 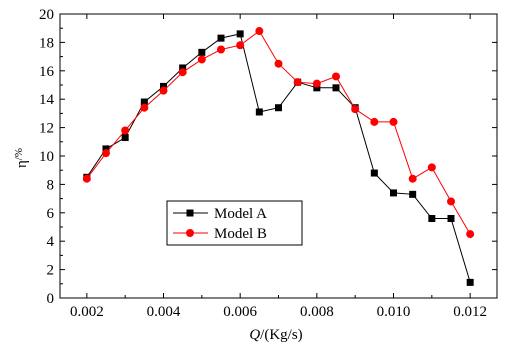 I want to click on x-tick-label: 0.012, so click(x=470, y=312).